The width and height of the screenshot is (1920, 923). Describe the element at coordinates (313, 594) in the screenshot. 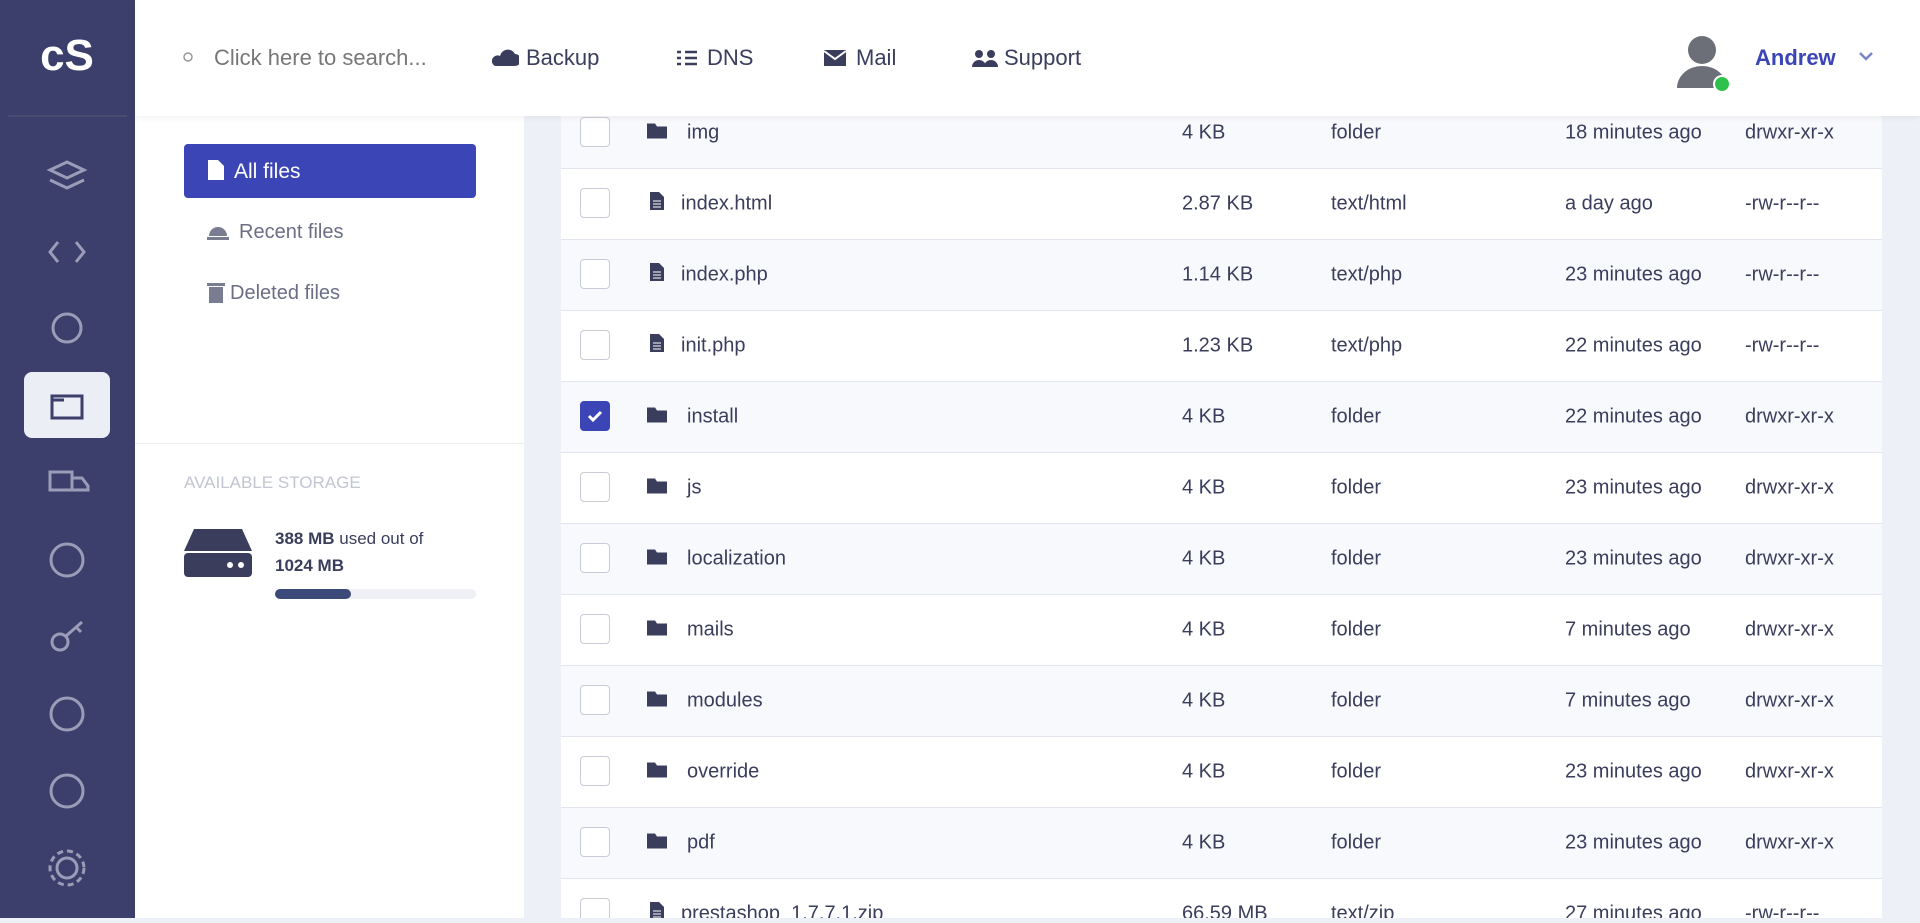

I see `storage-bar` at that location.